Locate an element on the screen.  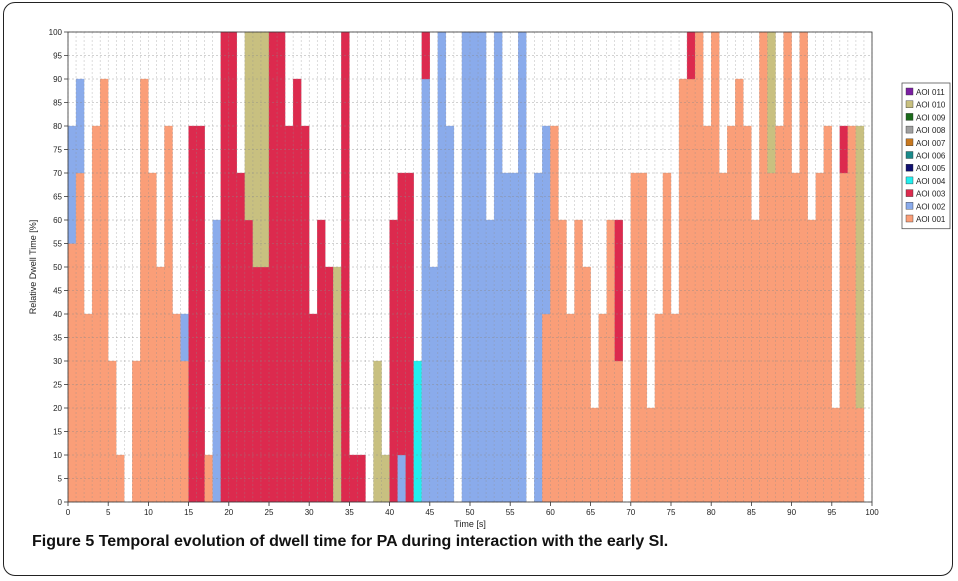
y-tick-label-5: 5 is located at coordinates (60, 479).